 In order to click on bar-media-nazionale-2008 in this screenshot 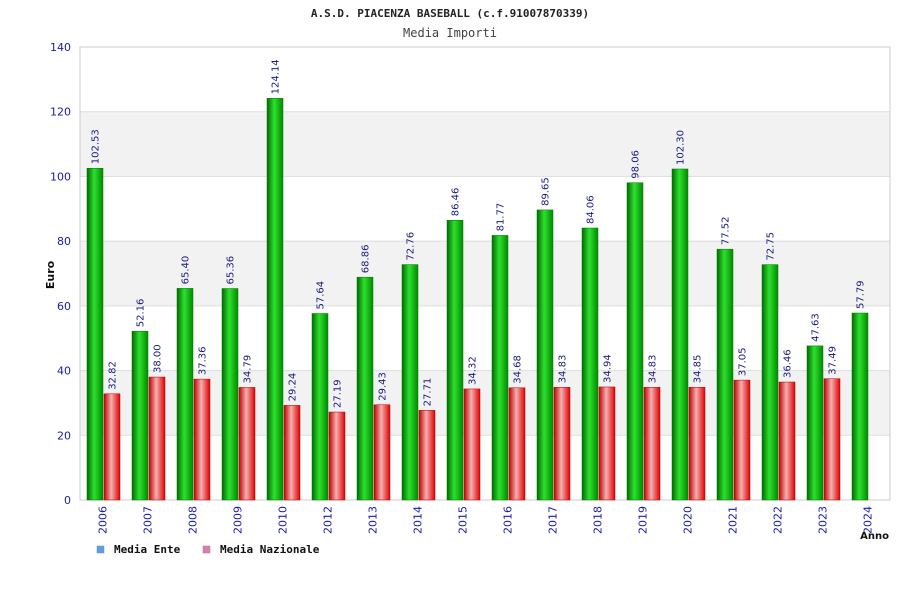, I will do `click(202, 439)`.